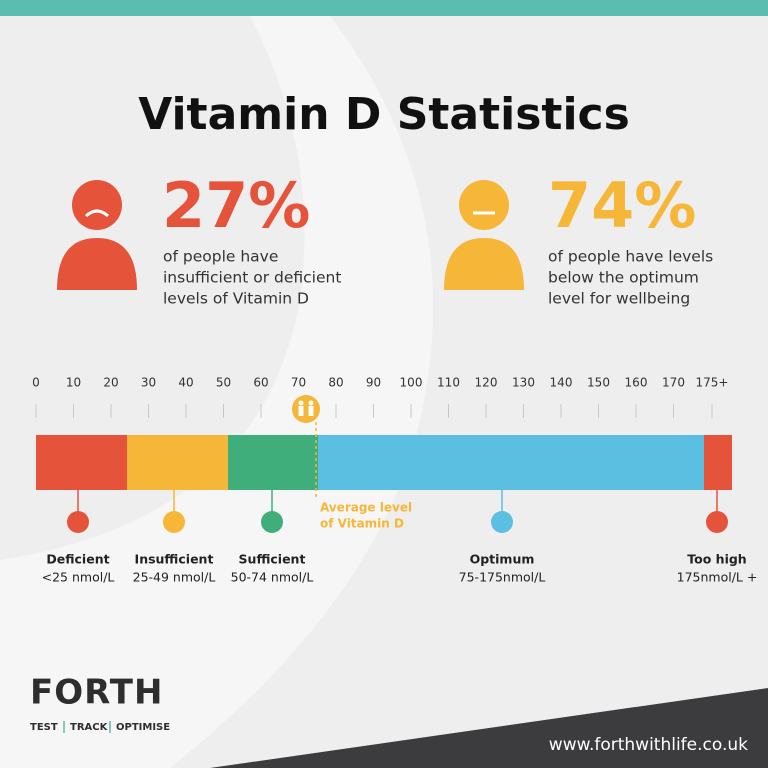  Describe the element at coordinates (97, 235) in the screenshot. I see `sad-person-icon` at that location.